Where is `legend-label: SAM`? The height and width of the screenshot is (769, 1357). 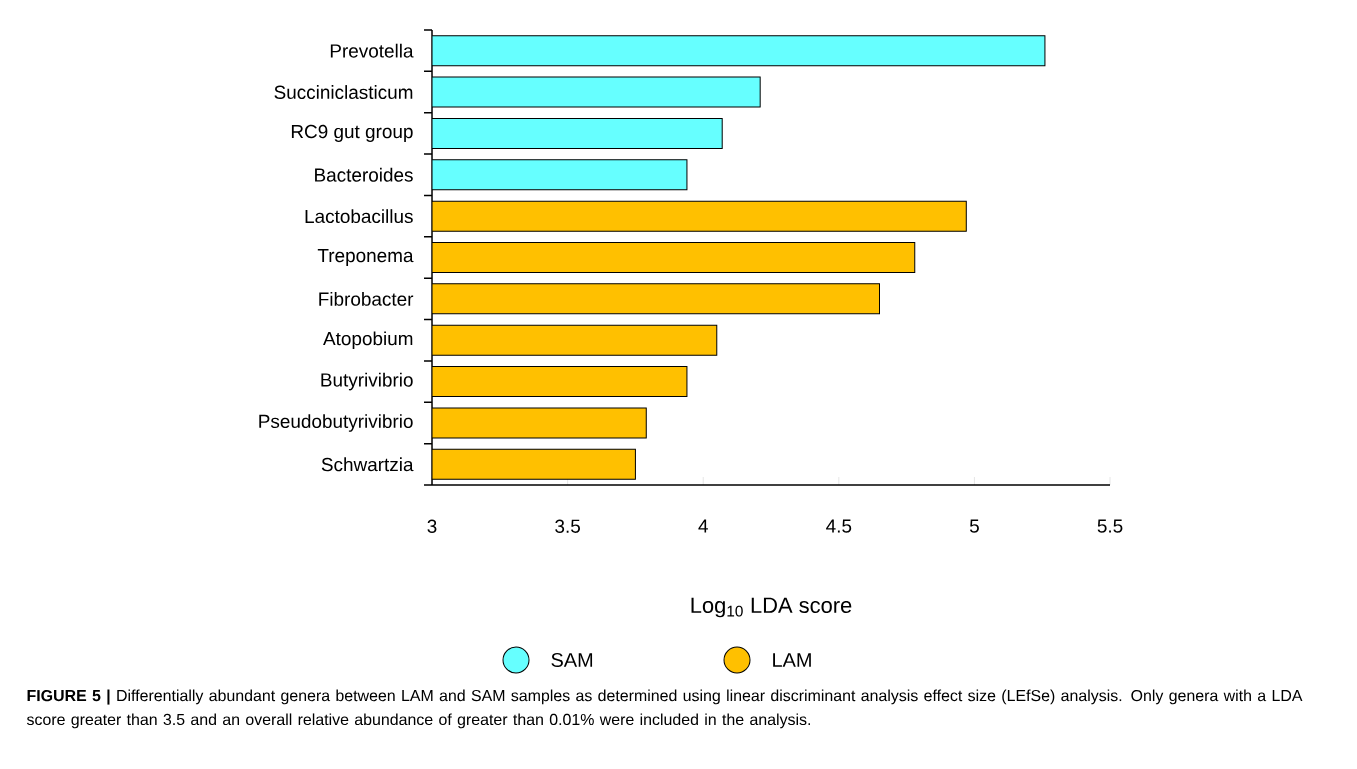 legend-label: SAM is located at coordinates (572, 660).